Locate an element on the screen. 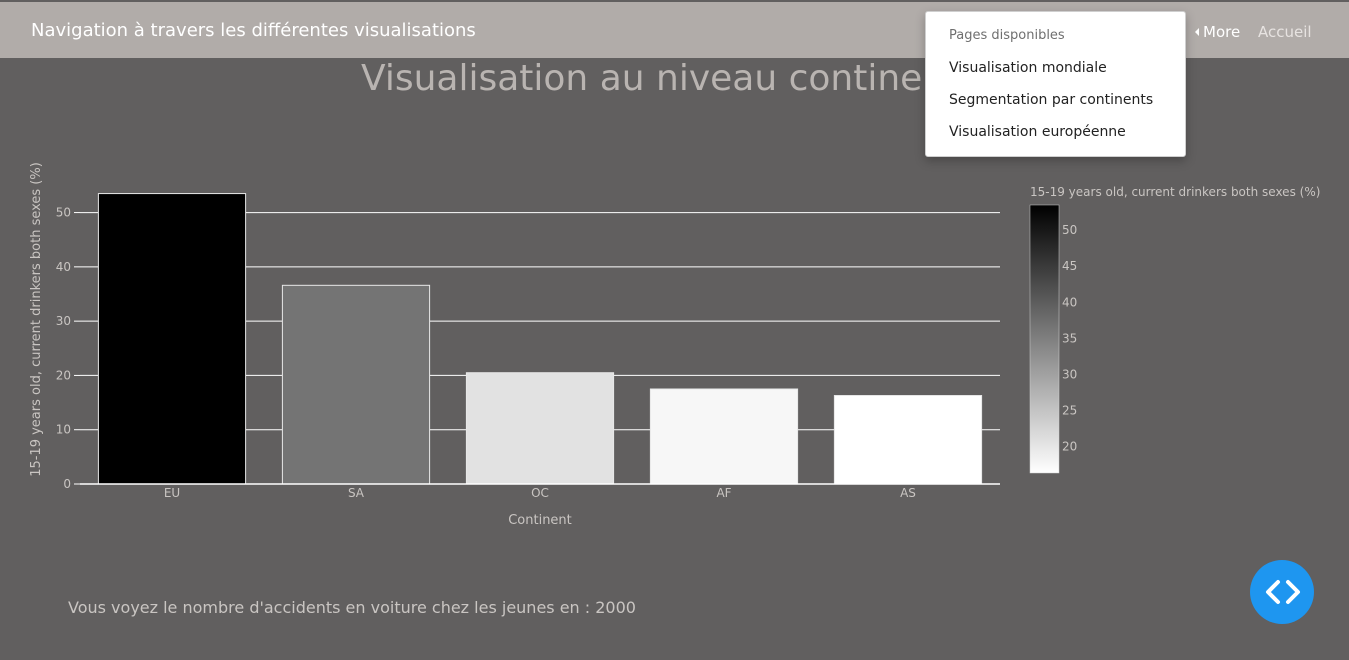 Image resolution: width=1349 pixels, height=660 pixels. x-tick-label: AF is located at coordinates (723, 493).